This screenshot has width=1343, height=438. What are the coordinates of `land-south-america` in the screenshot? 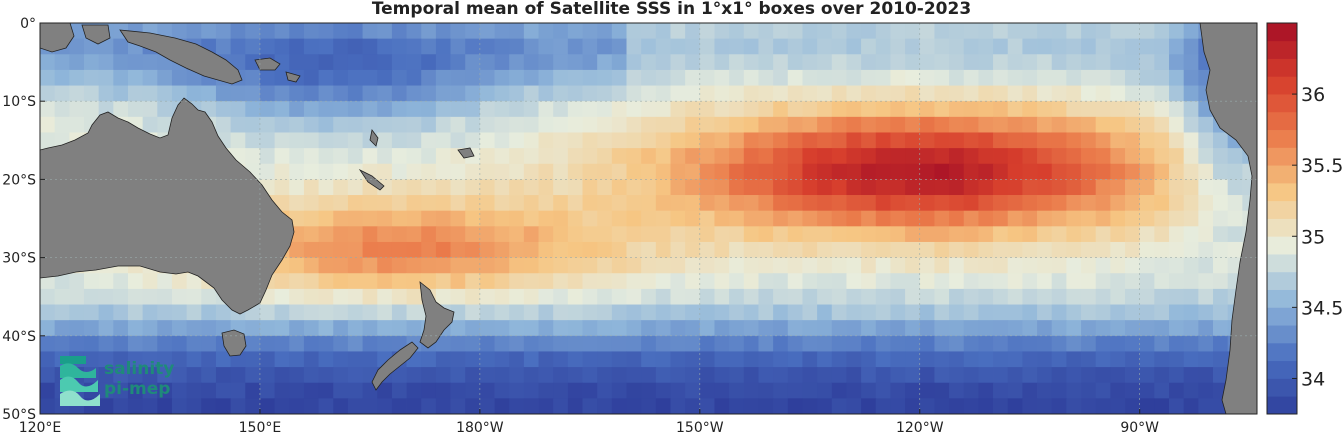 It's located at (1228, 218).